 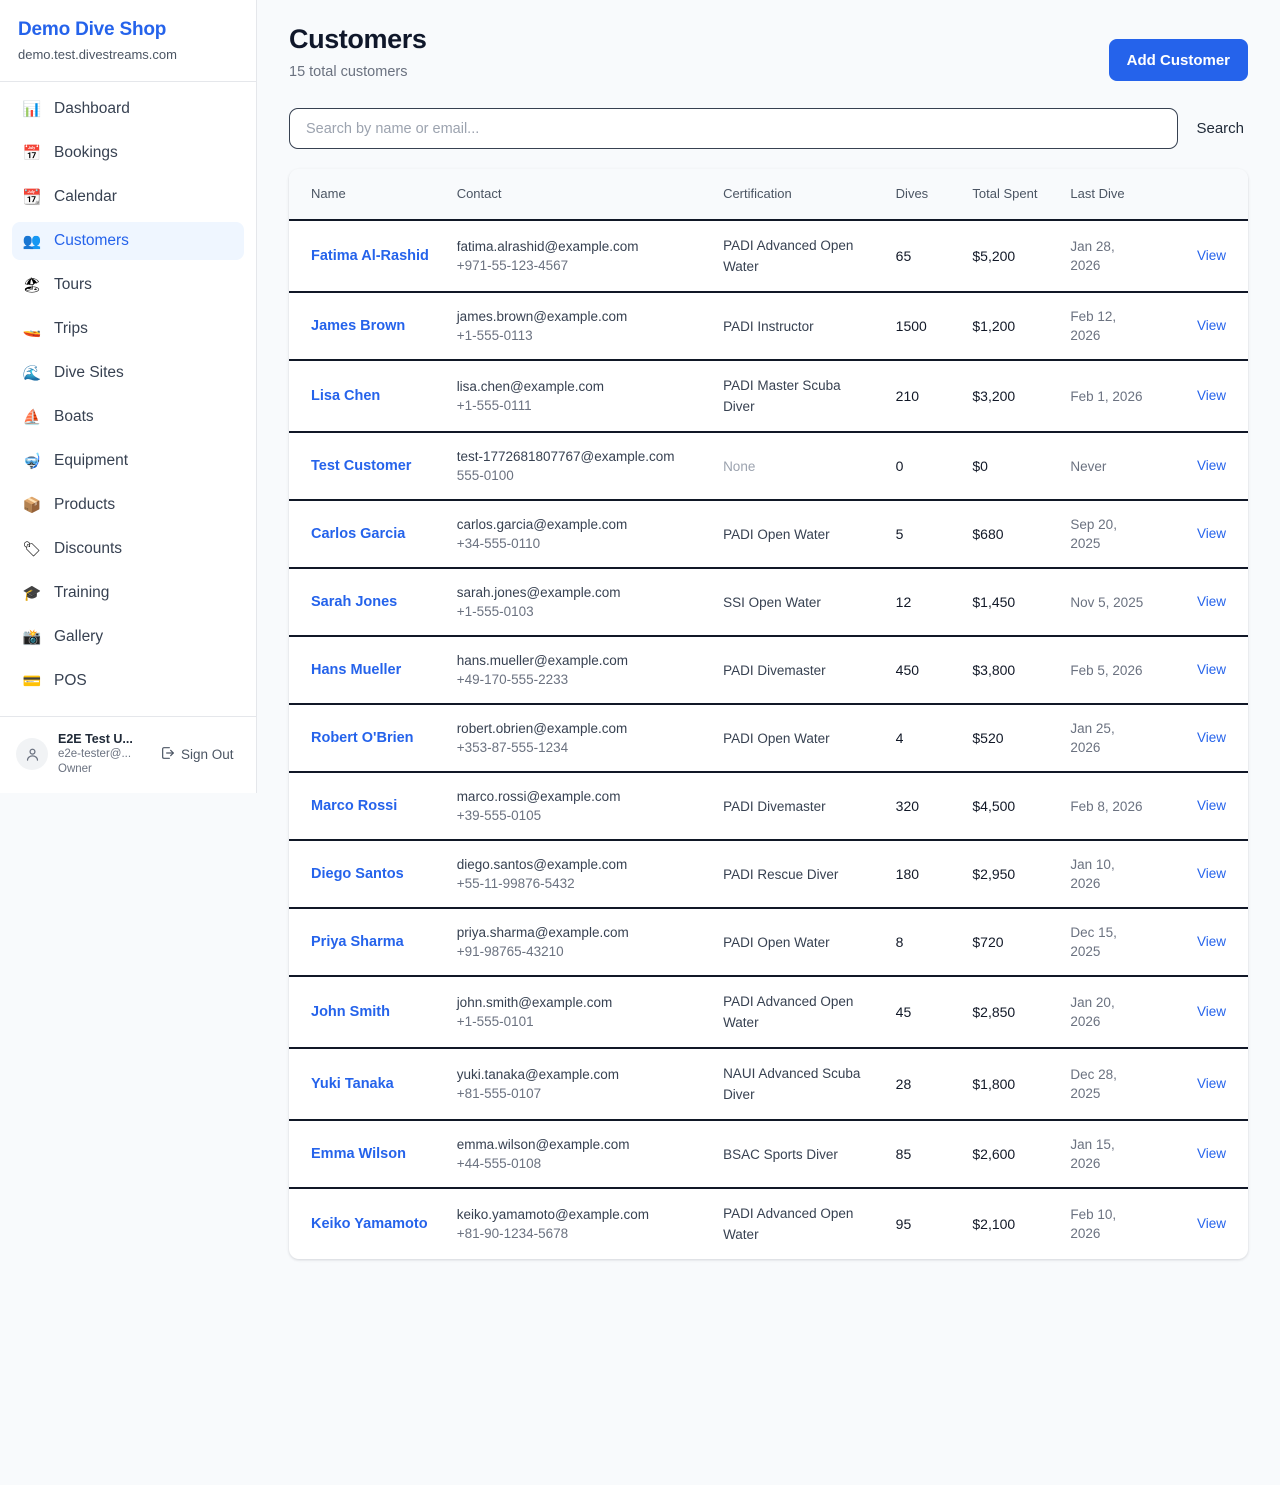 I want to click on sidebar-item-bookings: 📅 Bookings, so click(x=128, y=153).